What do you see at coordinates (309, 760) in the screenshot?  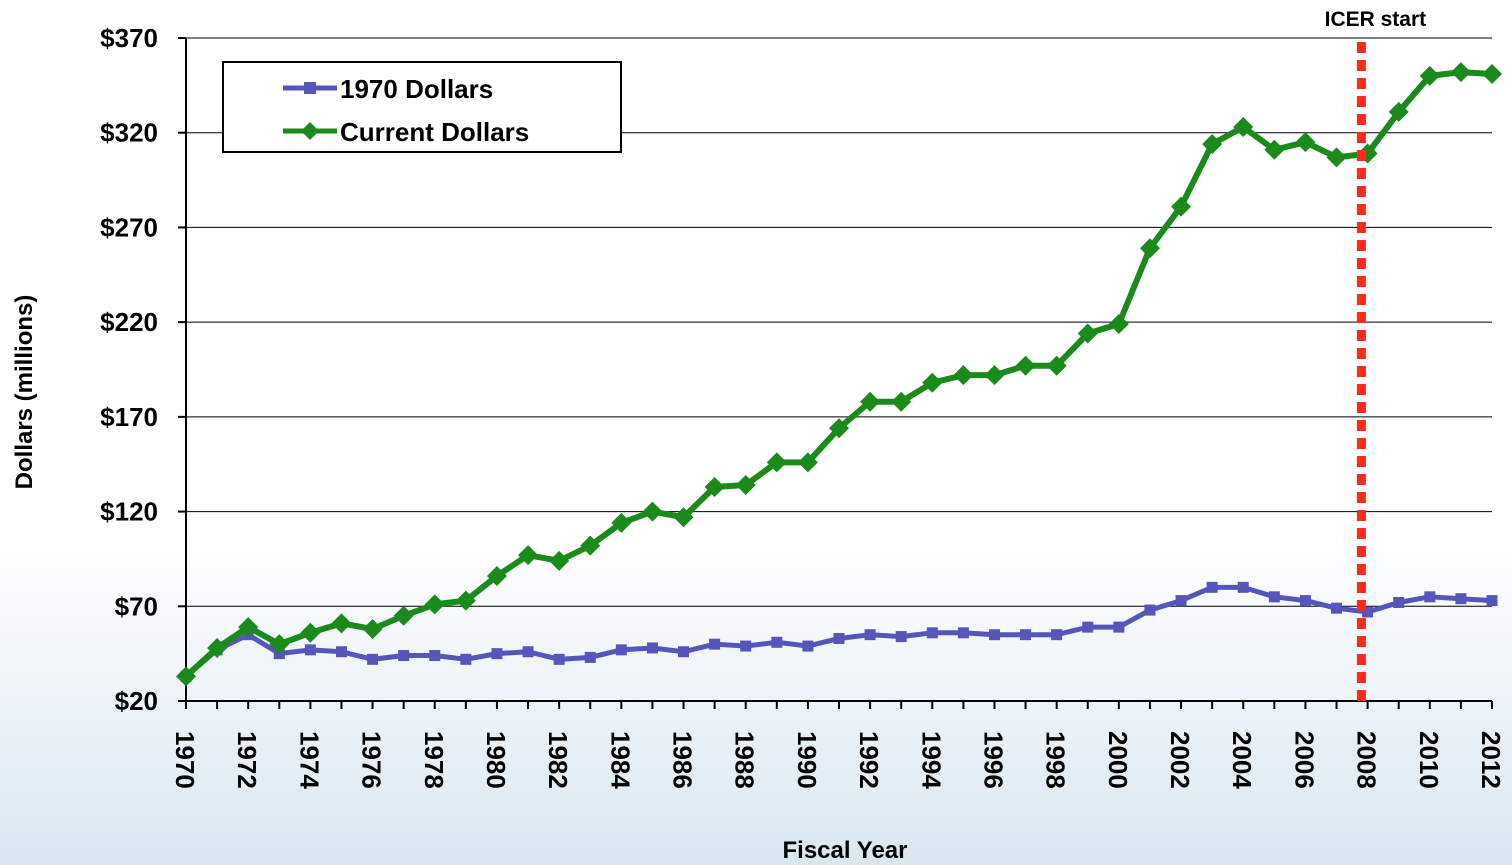 I see `x-tick-label: 1974` at bounding box center [309, 760].